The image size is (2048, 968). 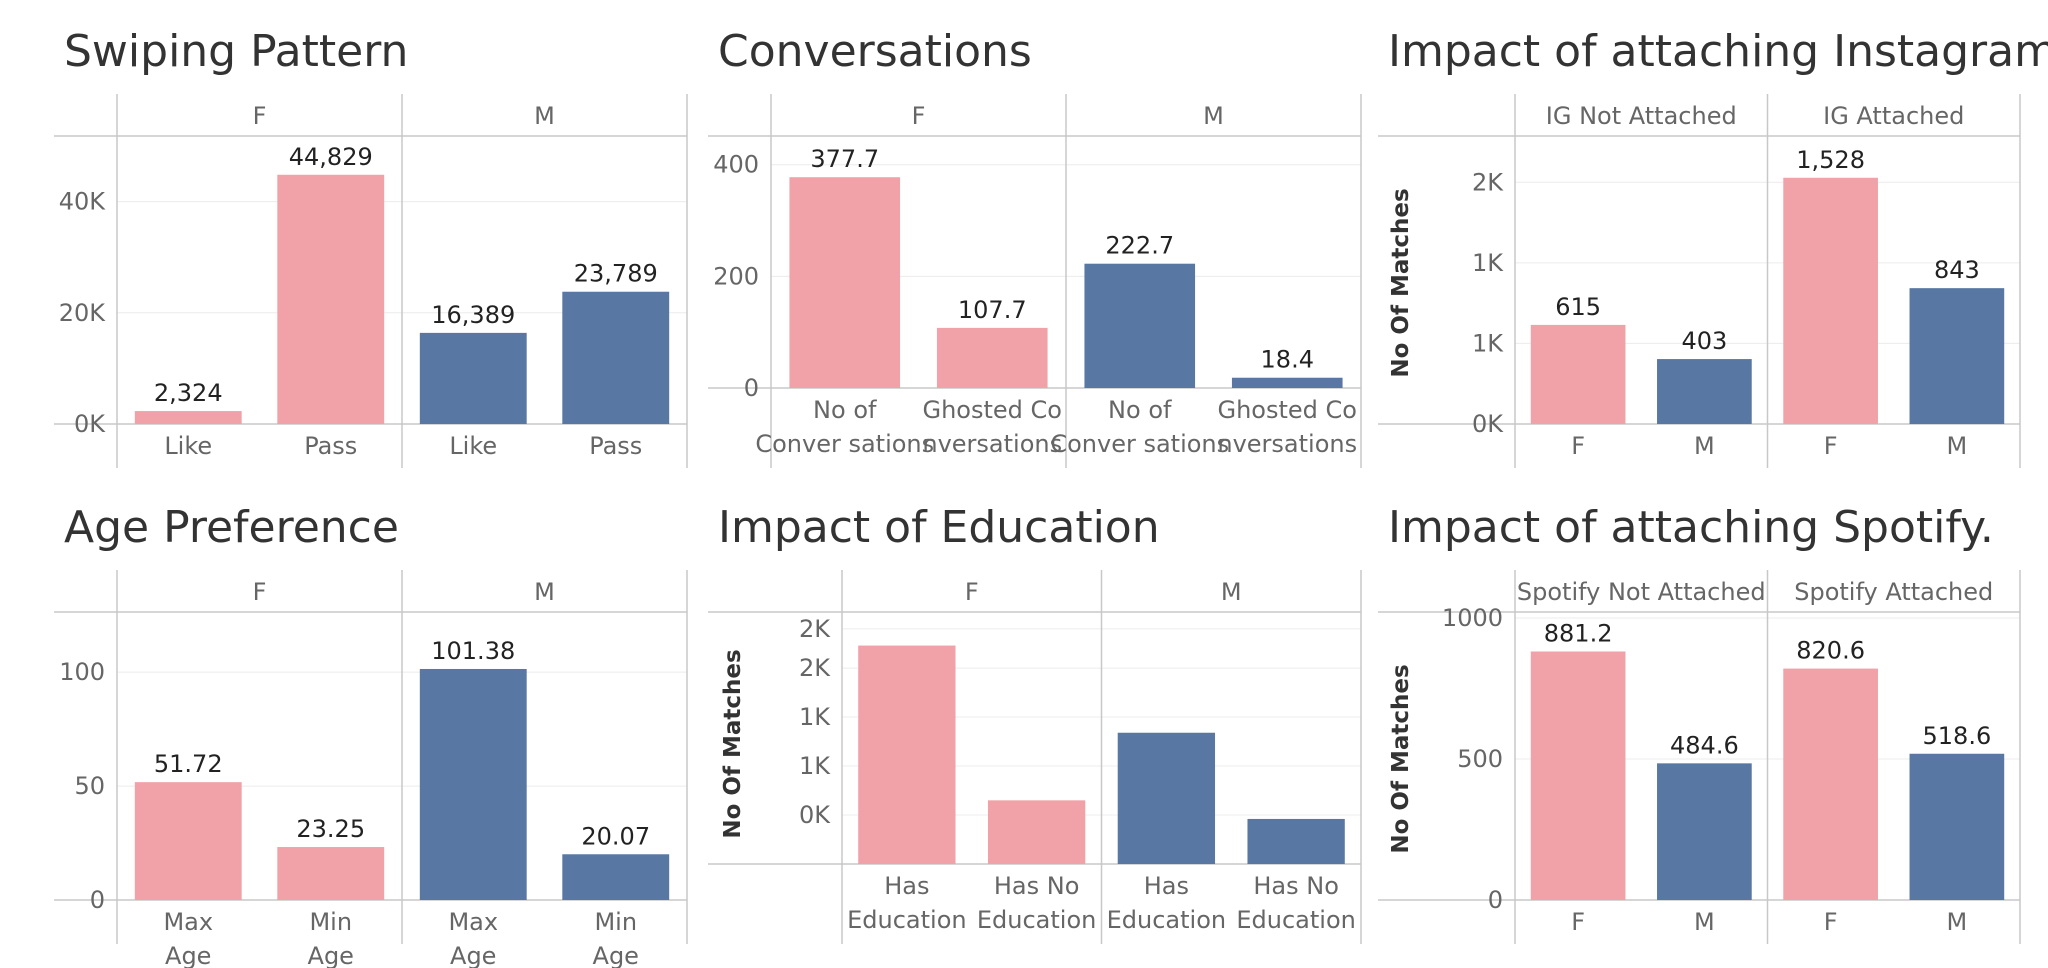 What do you see at coordinates (89, 786) in the screenshot?
I see `y-tick-label: 50` at bounding box center [89, 786].